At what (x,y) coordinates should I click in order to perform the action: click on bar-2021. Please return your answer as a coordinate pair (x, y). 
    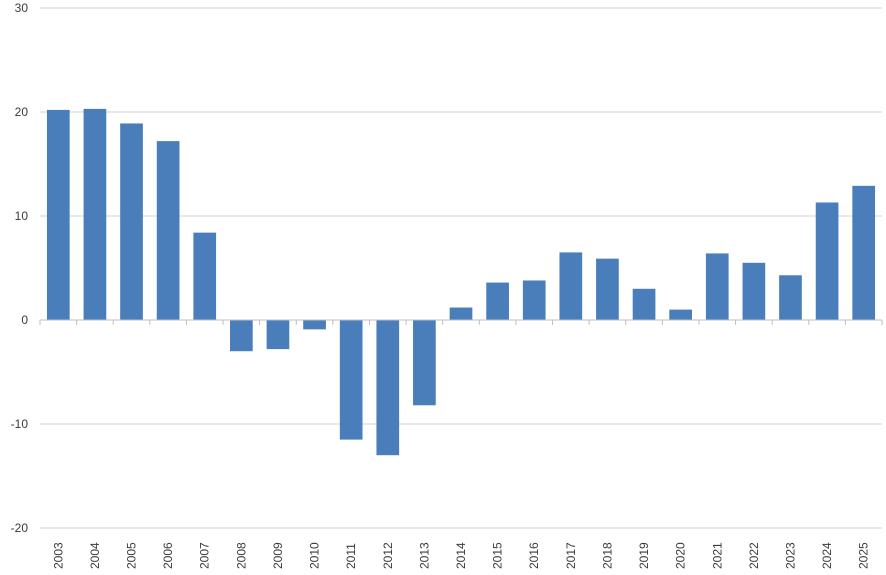
    Looking at the image, I should click on (717, 286).